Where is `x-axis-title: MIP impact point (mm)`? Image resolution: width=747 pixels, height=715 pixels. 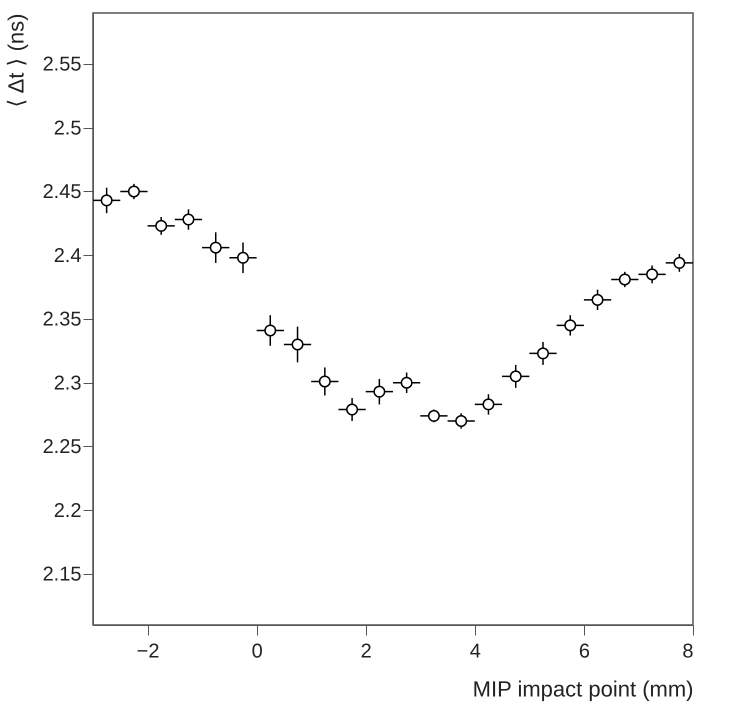 x-axis-title: MIP impact point (mm) is located at coordinates (583, 689).